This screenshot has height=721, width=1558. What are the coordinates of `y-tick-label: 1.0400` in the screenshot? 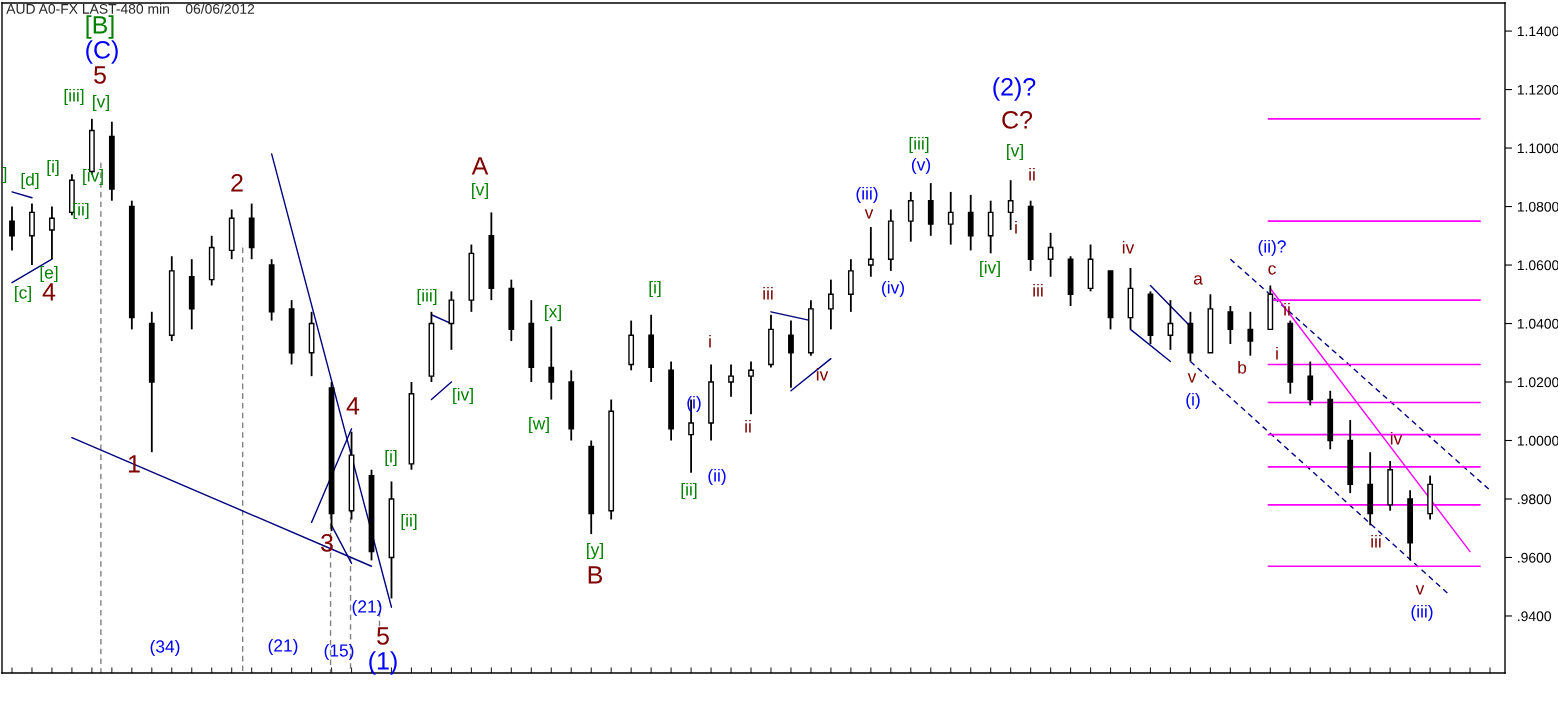 It's located at (1537, 323).